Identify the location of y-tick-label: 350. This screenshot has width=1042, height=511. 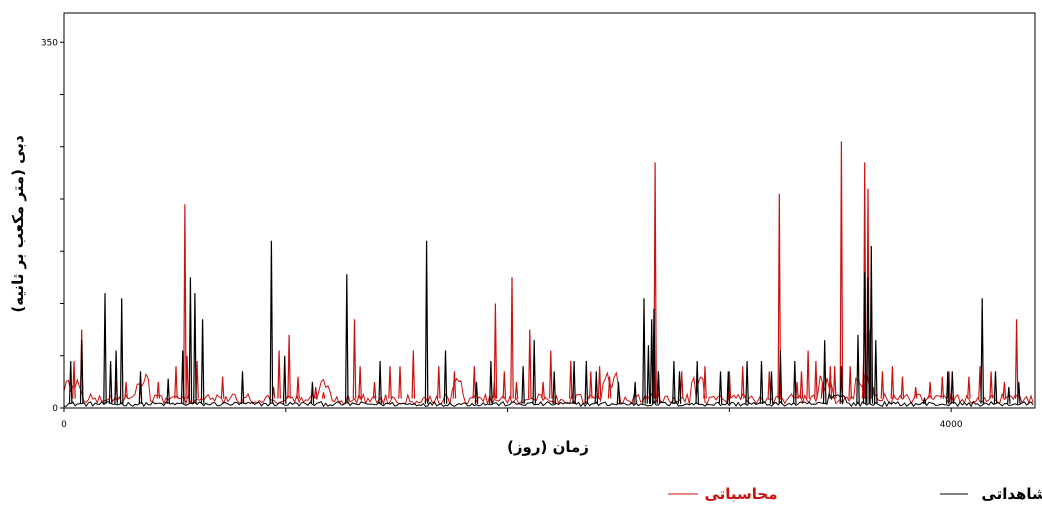
(49, 43).